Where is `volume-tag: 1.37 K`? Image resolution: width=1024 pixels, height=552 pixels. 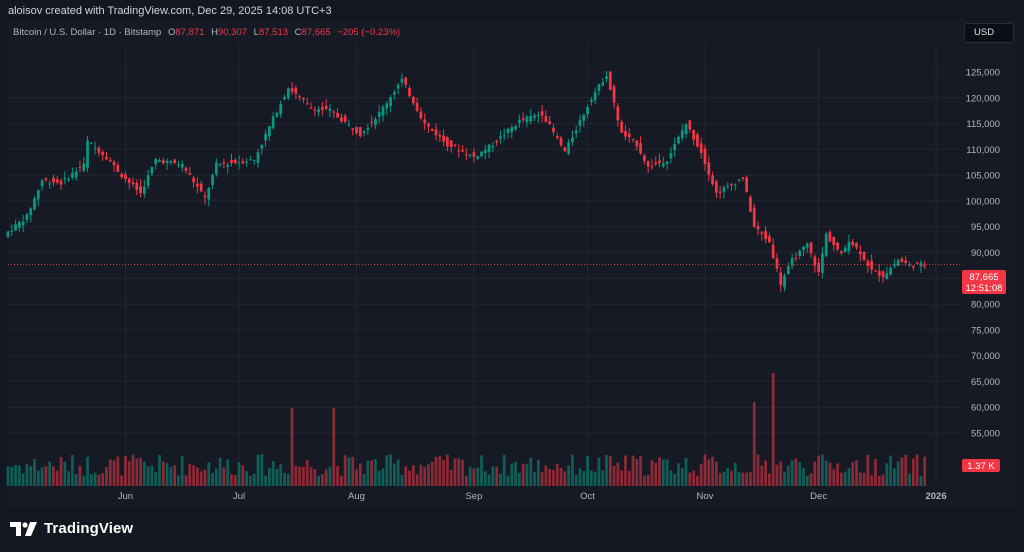
volume-tag: 1.37 K is located at coordinates (981, 465).